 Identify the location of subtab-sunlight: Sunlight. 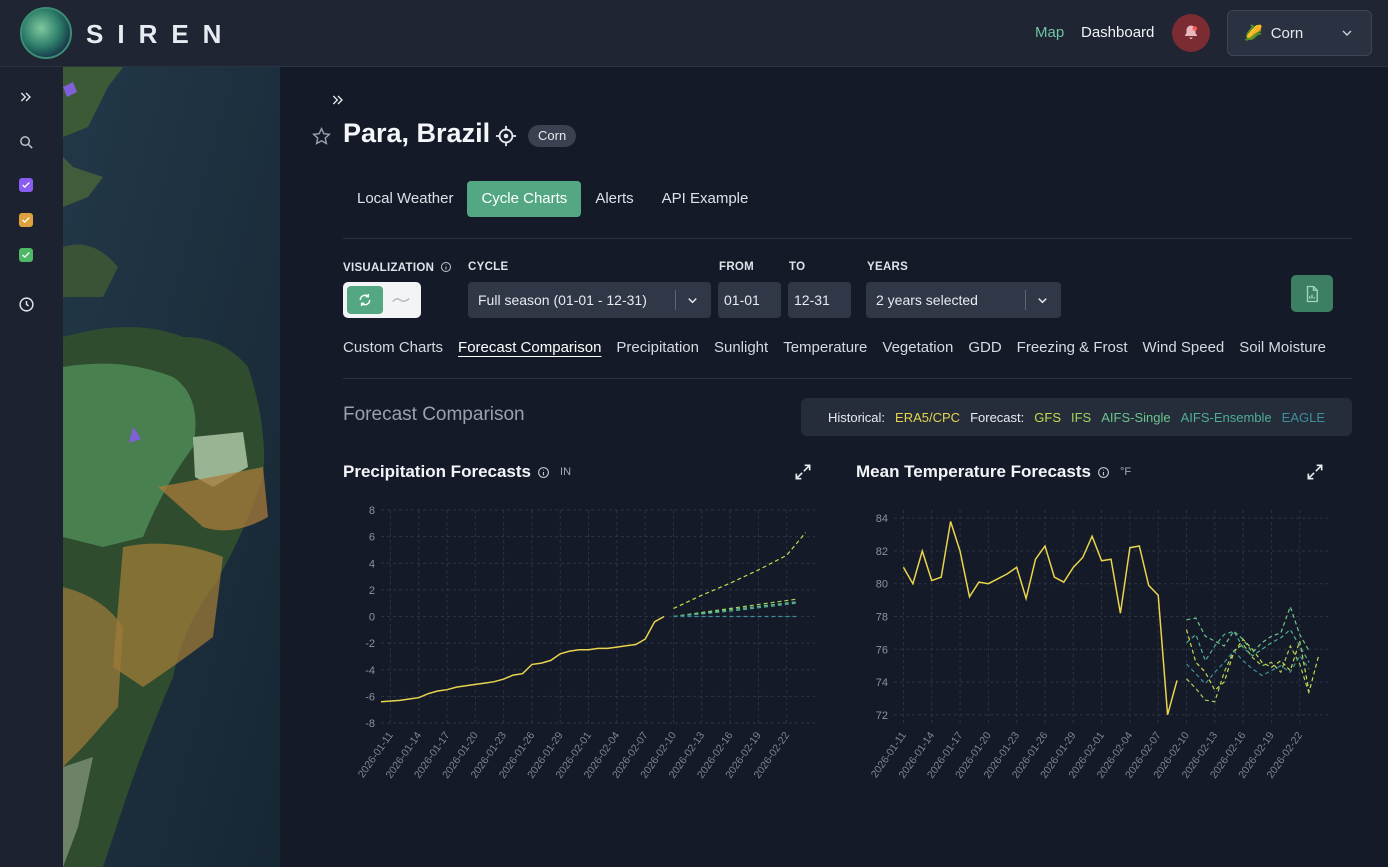
(741, 347).